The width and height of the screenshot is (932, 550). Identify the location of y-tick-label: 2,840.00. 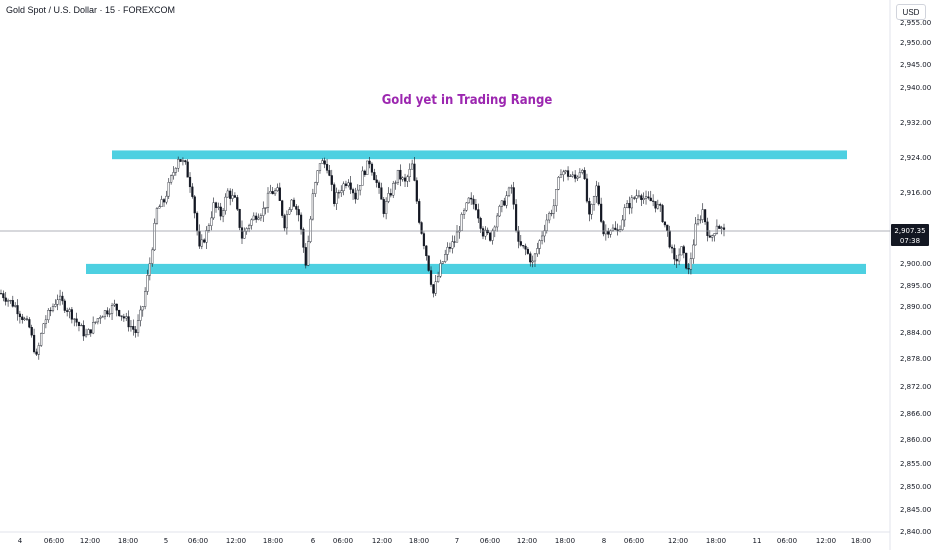
(915, 532).